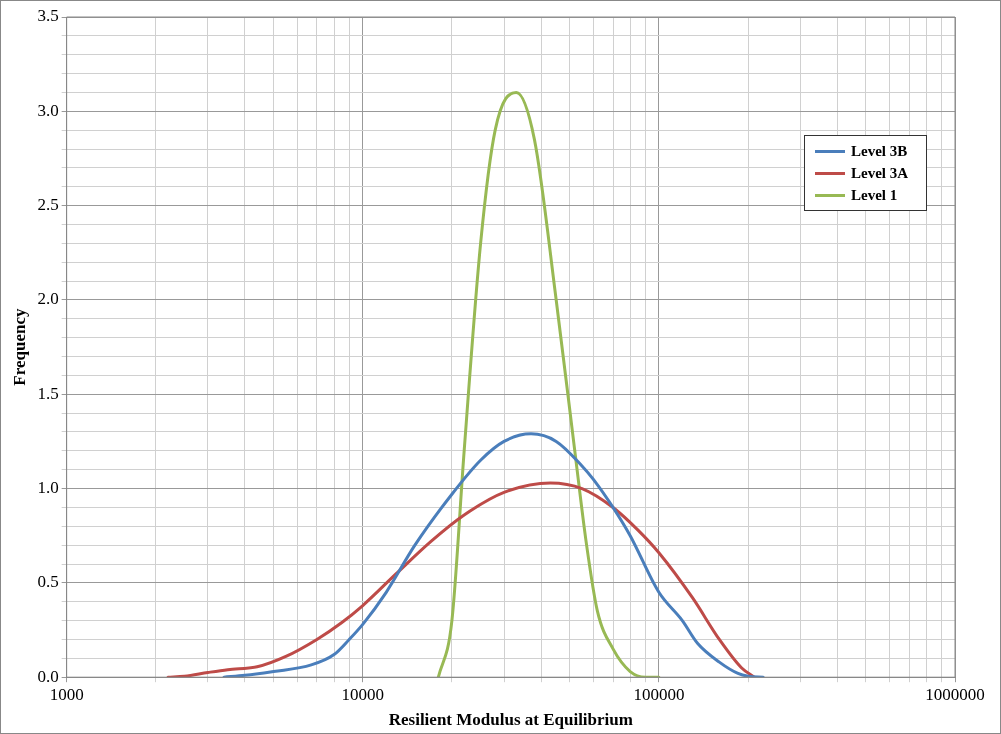 This screenshot has width=1001, height=734. Describe the element at coordinates (48, 16) in the screenshot. I see `y-tick-label: 3.5` at that location.